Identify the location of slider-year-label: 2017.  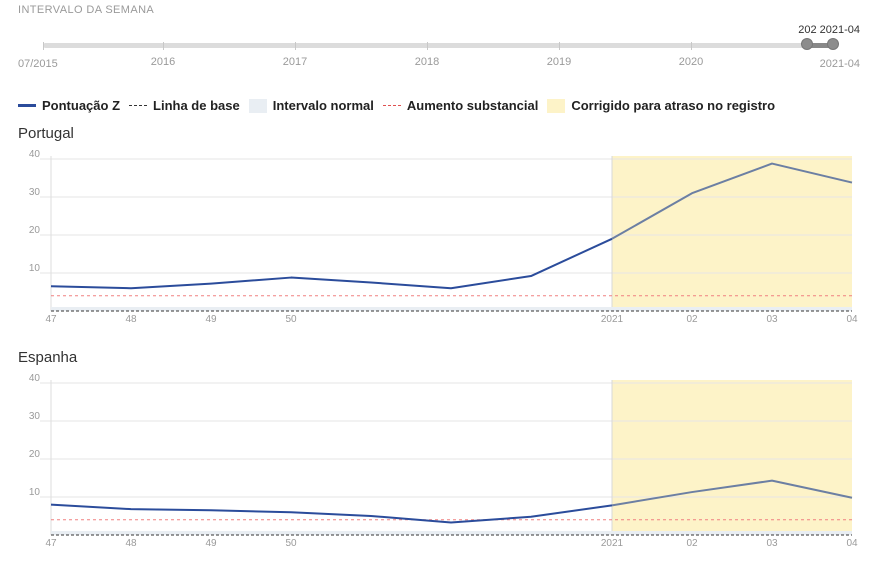
(295, 62).